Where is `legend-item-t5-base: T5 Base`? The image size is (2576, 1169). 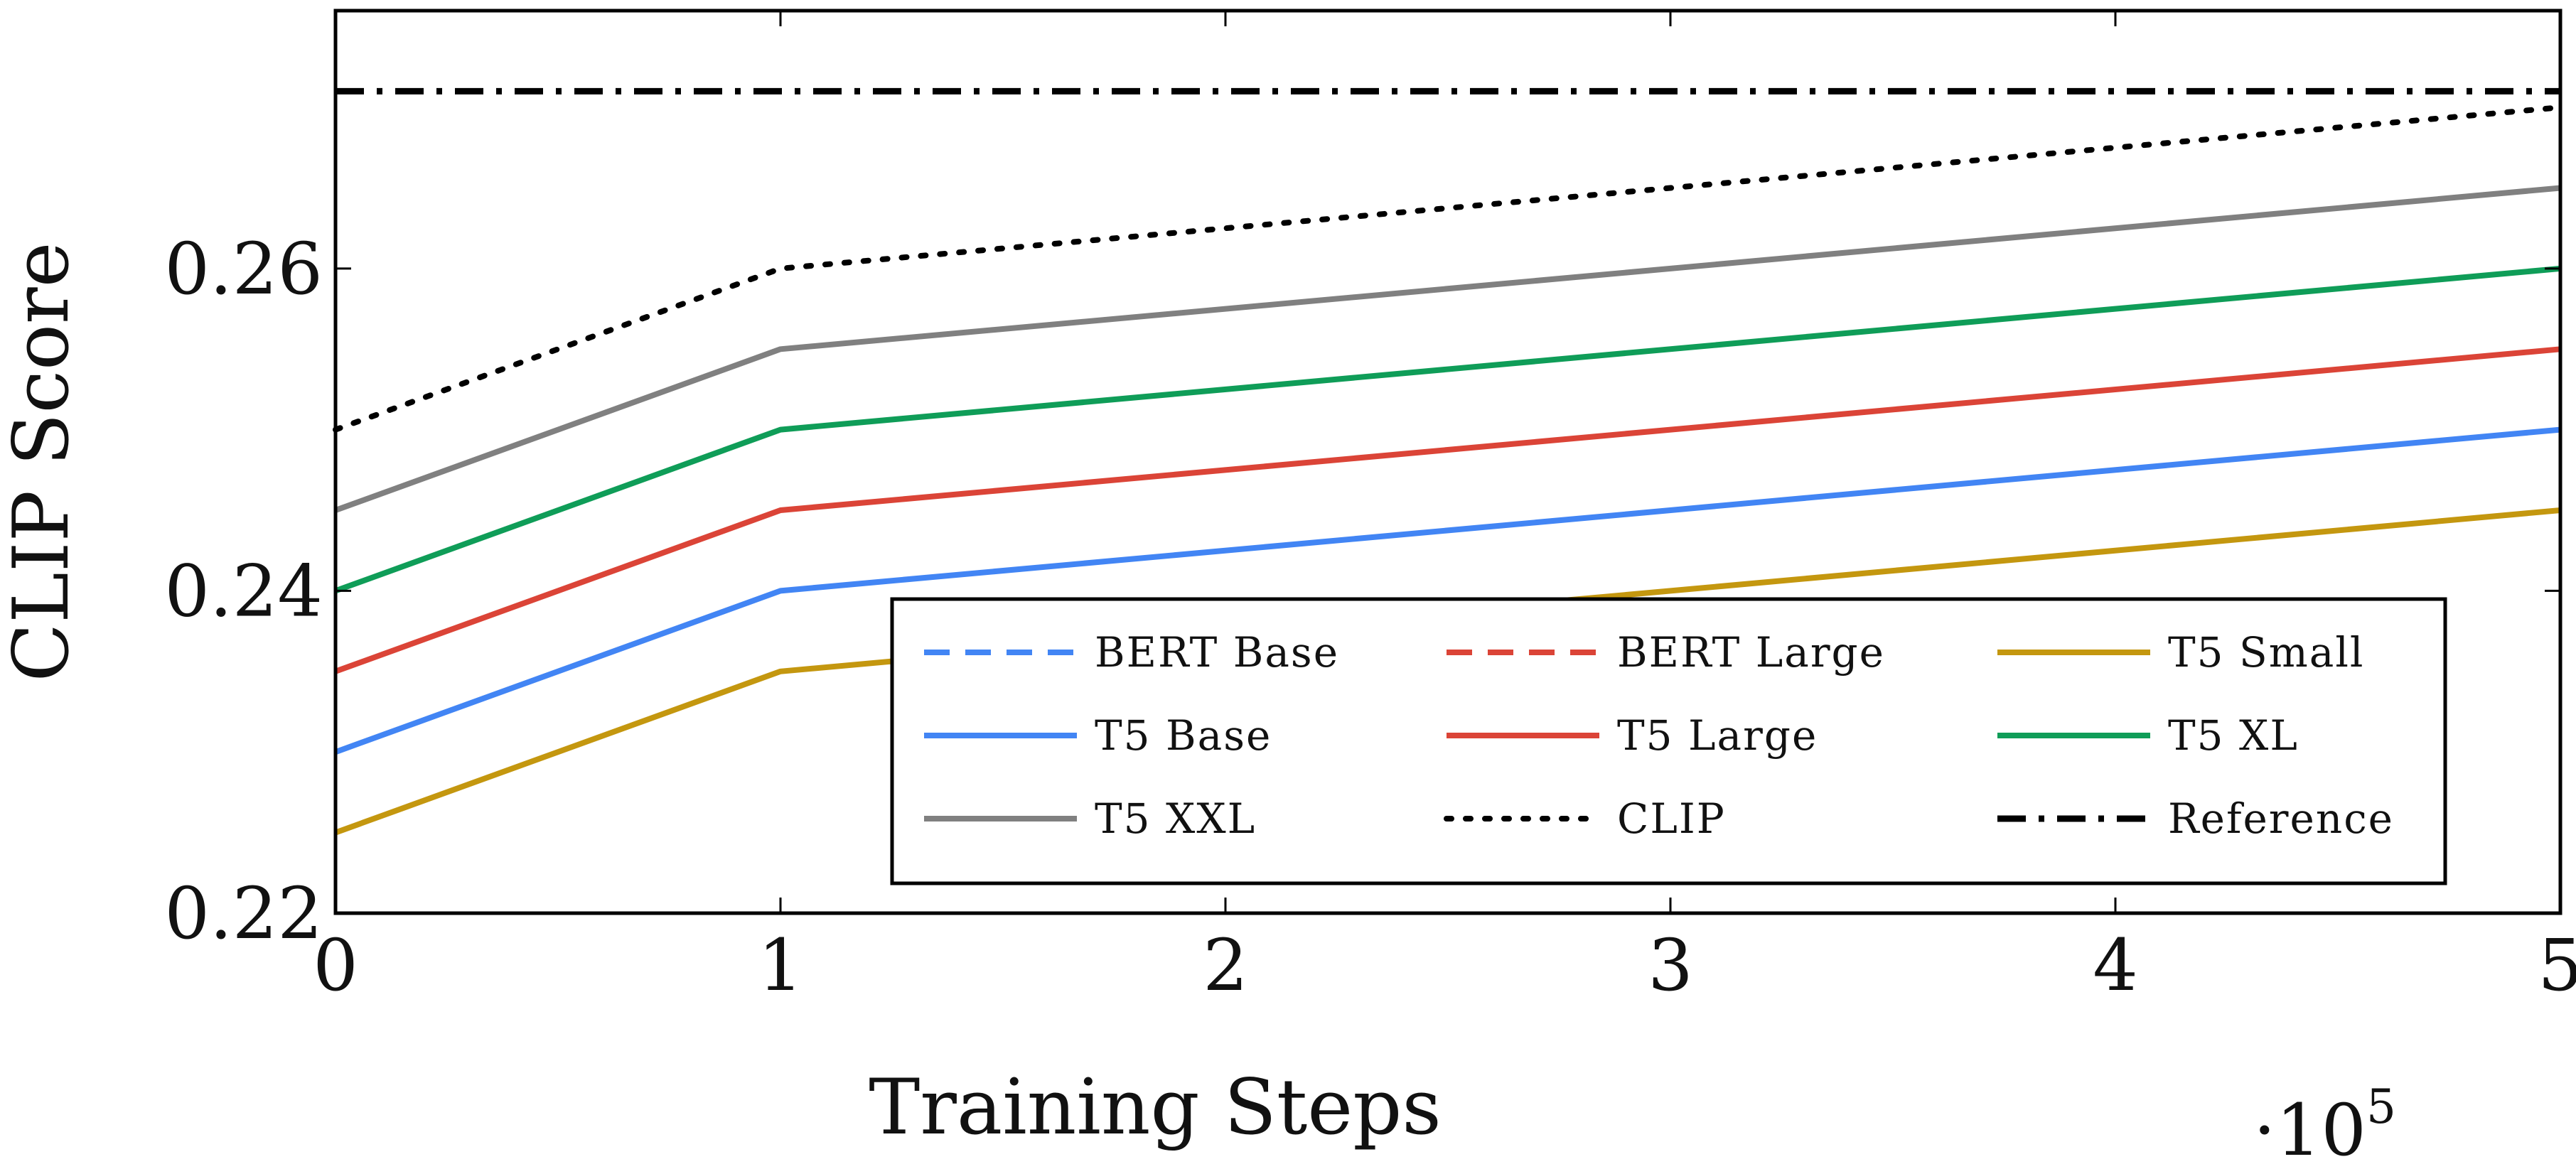
legend-item-t5-base: T5 Base is located at coordinates (1098, 736).